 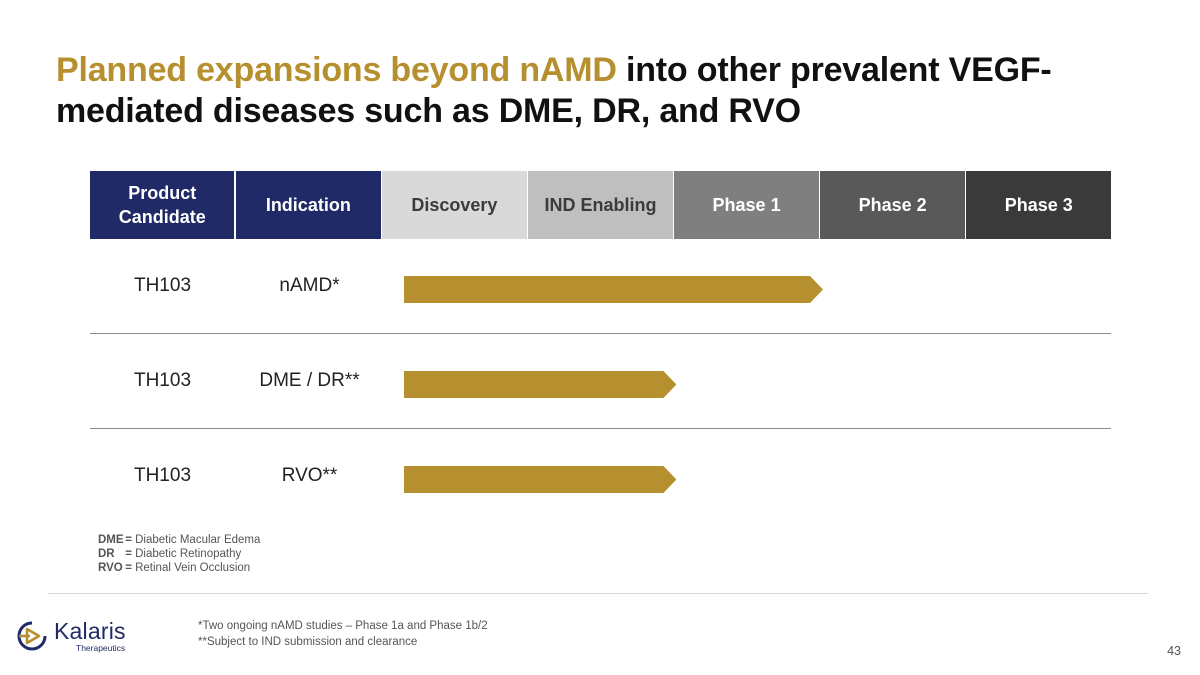 I want to click on footer-divider, so click(x=598, y=593).